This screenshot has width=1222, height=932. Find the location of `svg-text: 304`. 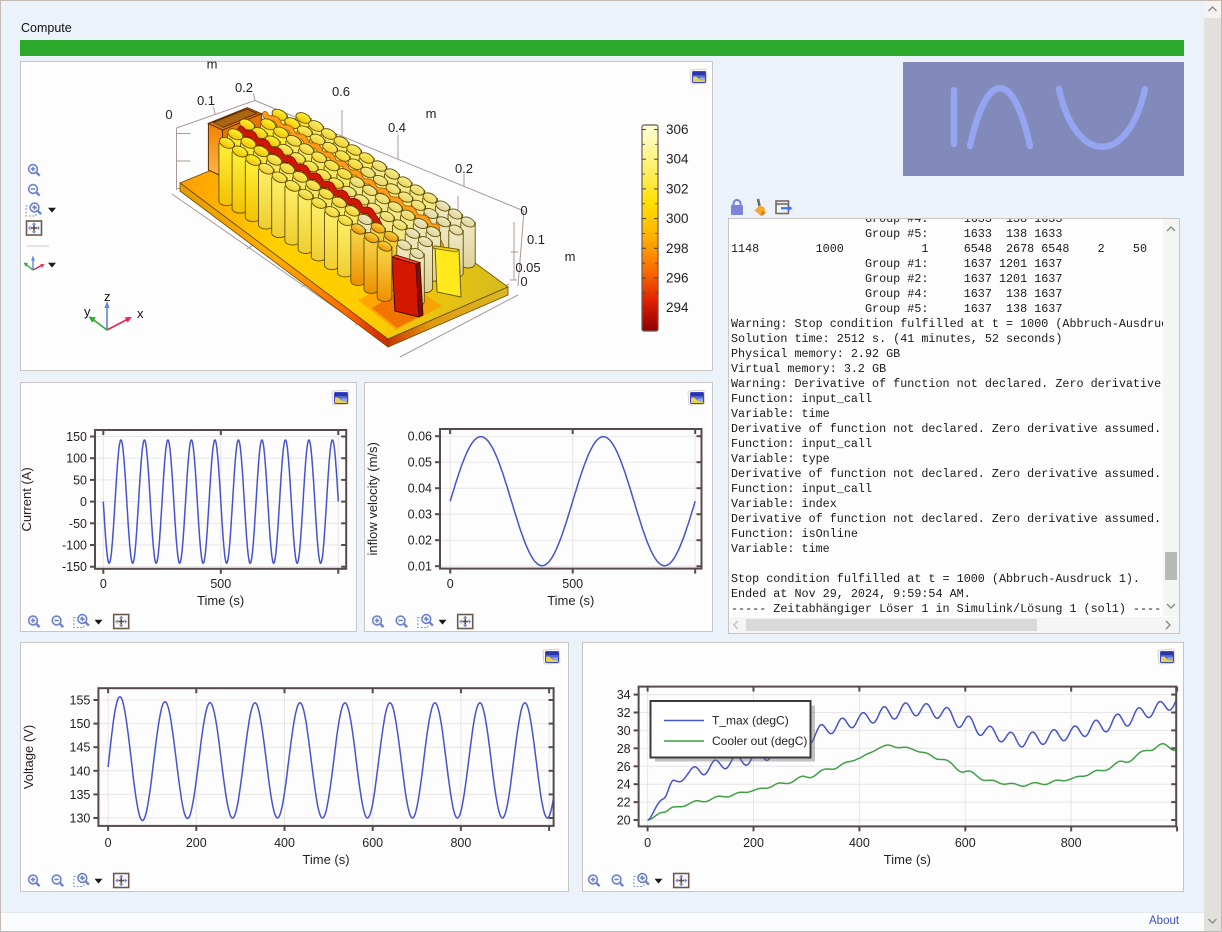

svg-text: 304 is located at coordinates (677, 159).